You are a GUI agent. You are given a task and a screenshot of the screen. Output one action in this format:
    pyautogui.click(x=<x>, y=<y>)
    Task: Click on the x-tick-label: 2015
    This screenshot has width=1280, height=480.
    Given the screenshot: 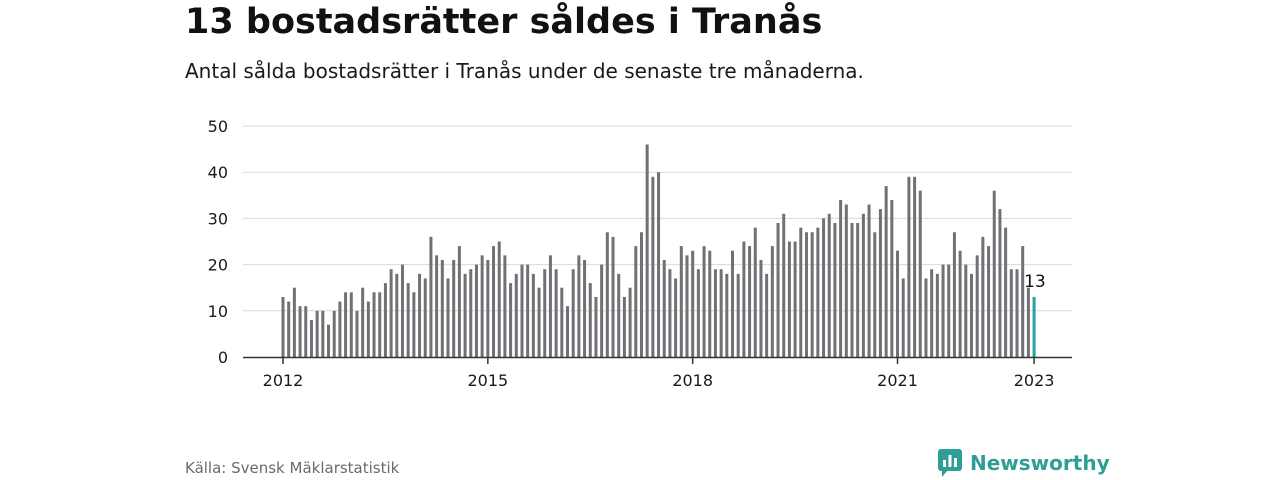 What is the action you would take?
    pyautogui.click(x=487, y=380)
    